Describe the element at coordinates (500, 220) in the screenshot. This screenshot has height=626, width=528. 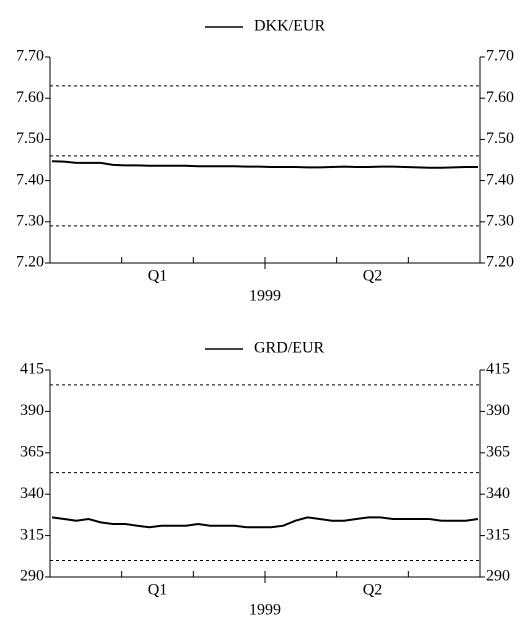
I see `y2-tick-label: 7.30` at that location.